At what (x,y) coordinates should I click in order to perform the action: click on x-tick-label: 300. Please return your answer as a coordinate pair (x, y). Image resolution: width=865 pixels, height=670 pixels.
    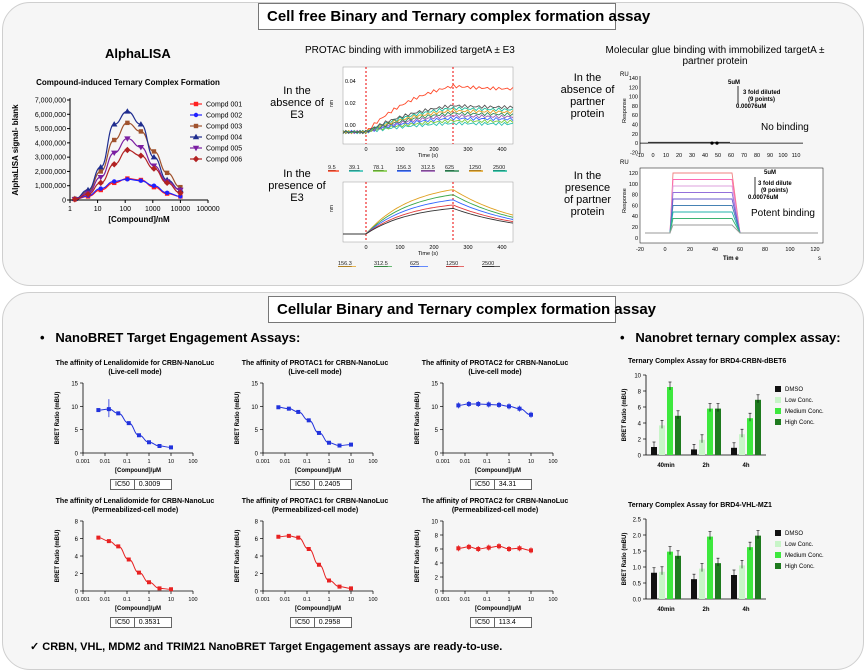
    Looking at the image, I should click on (467, 248).